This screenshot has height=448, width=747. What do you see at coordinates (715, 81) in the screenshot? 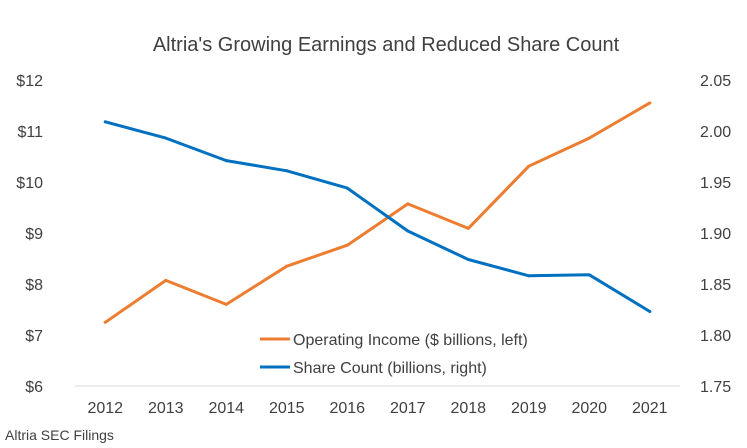
I see `right-tick-label: 2.05` at bounding box center [715, 81].